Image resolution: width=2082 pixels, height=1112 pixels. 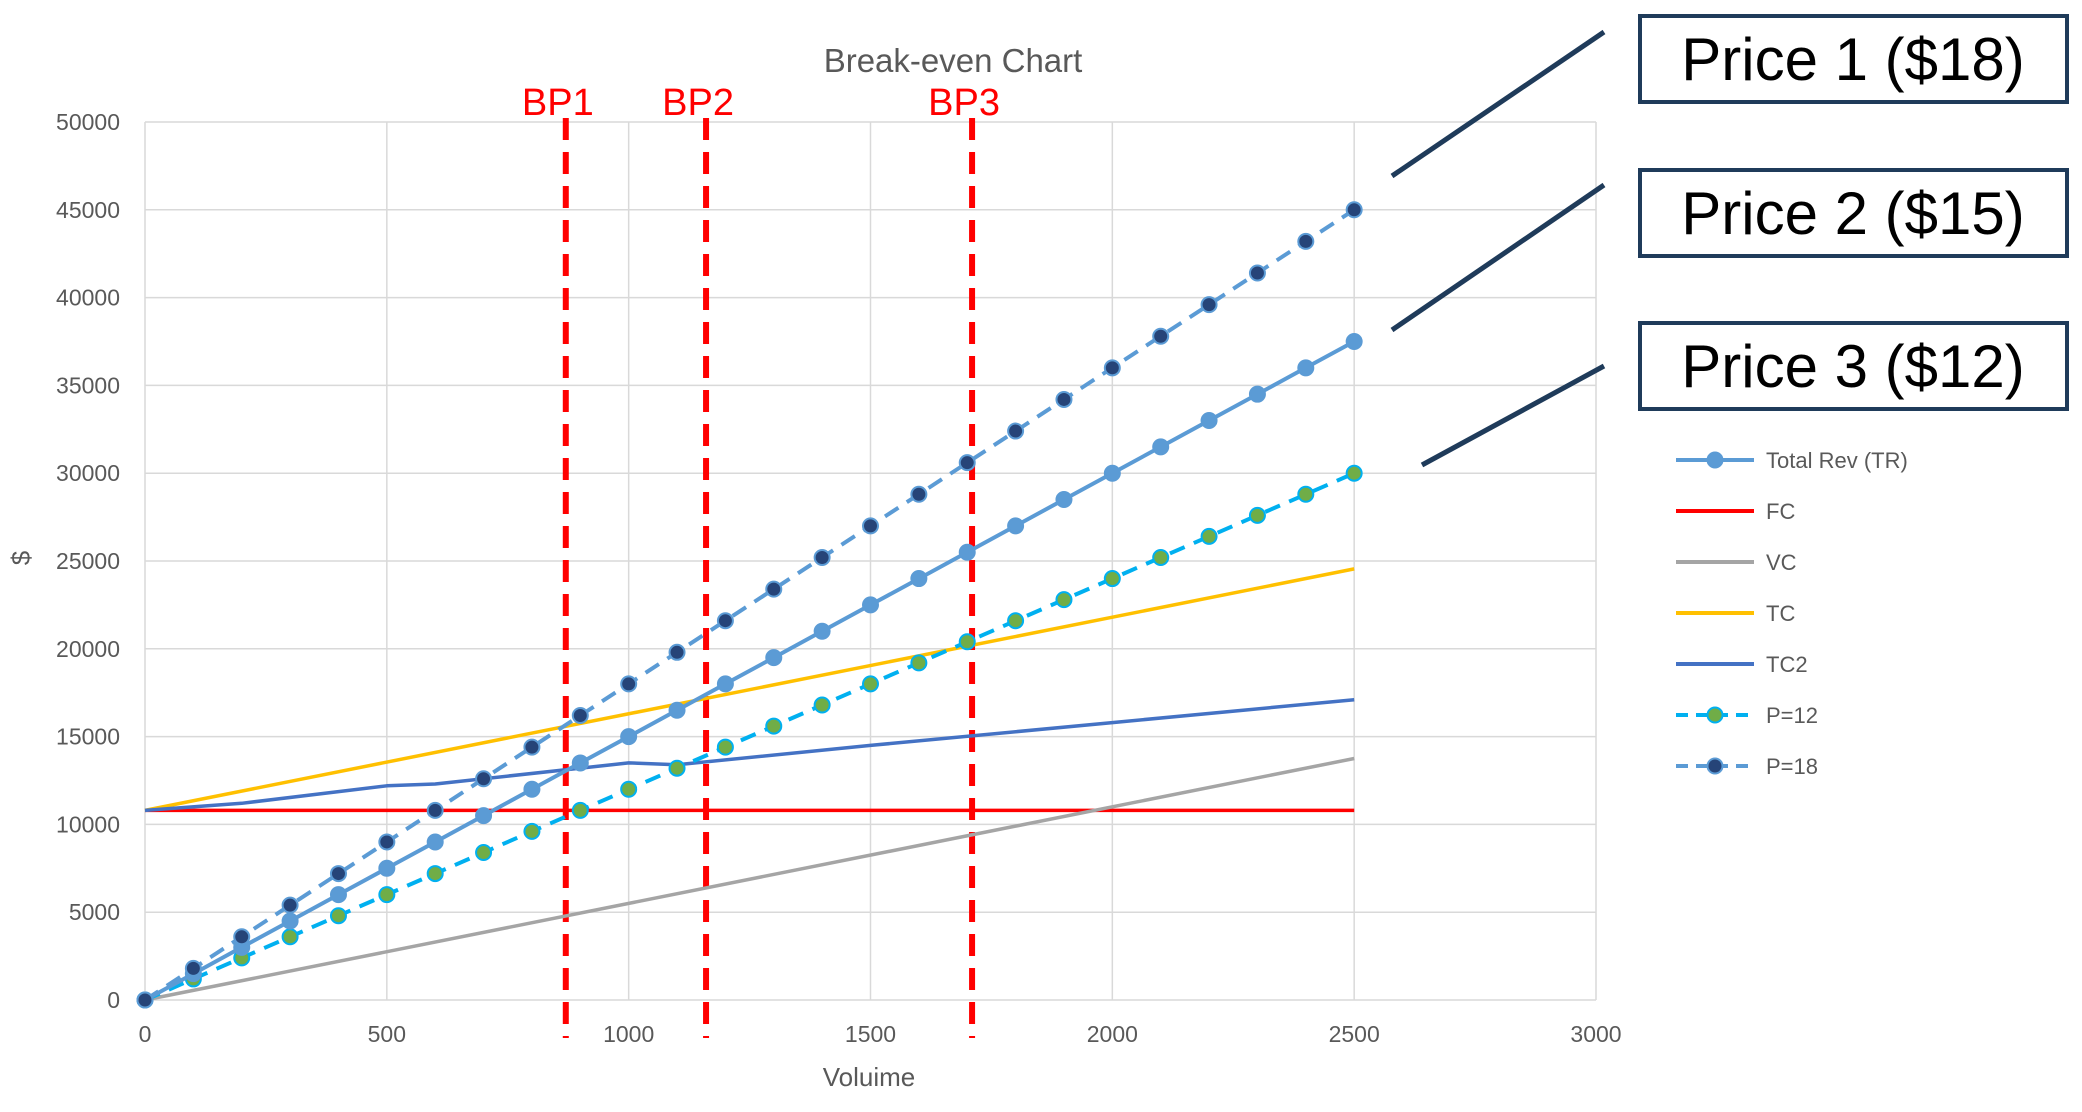 I want to click on x-axis-title: Voluime, so click(x=869, y=1077).